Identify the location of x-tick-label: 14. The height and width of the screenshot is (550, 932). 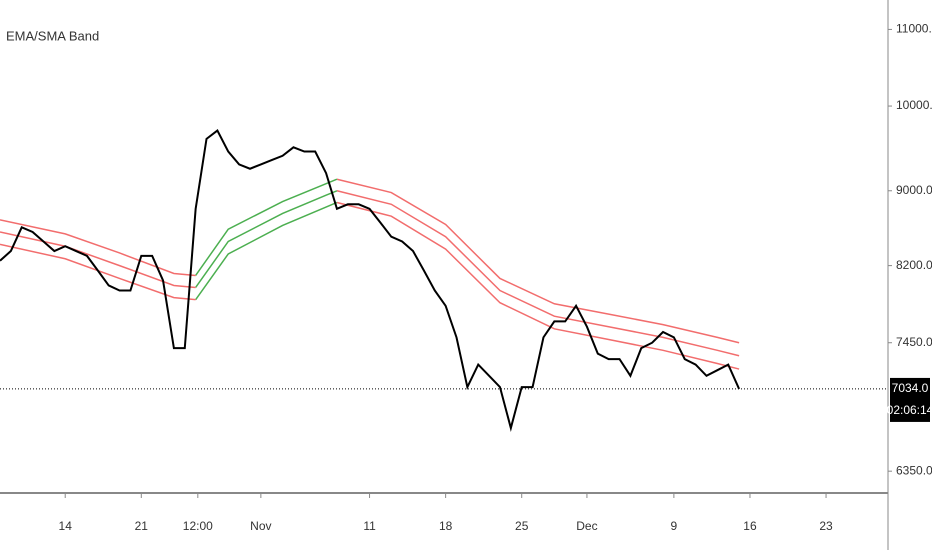
(66, 526).